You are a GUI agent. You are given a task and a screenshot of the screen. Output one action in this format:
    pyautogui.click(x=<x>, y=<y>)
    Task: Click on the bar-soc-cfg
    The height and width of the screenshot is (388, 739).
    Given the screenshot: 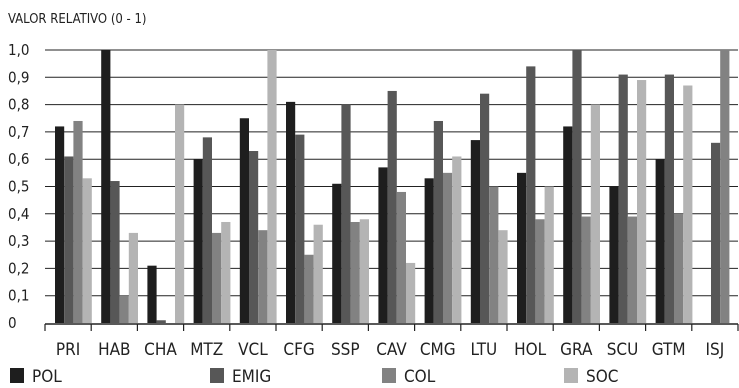 What is the action you would take?
    pyautogui.click(x=318, y=273)
    